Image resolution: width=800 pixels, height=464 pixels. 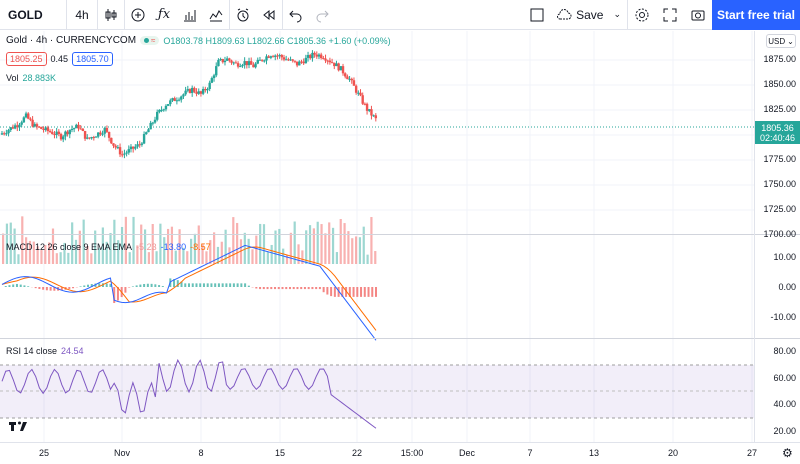 What do you see at coordinates (243, 15) in the screenshot?
I see `alert-clock-icon` at bounding box center [243, 15].